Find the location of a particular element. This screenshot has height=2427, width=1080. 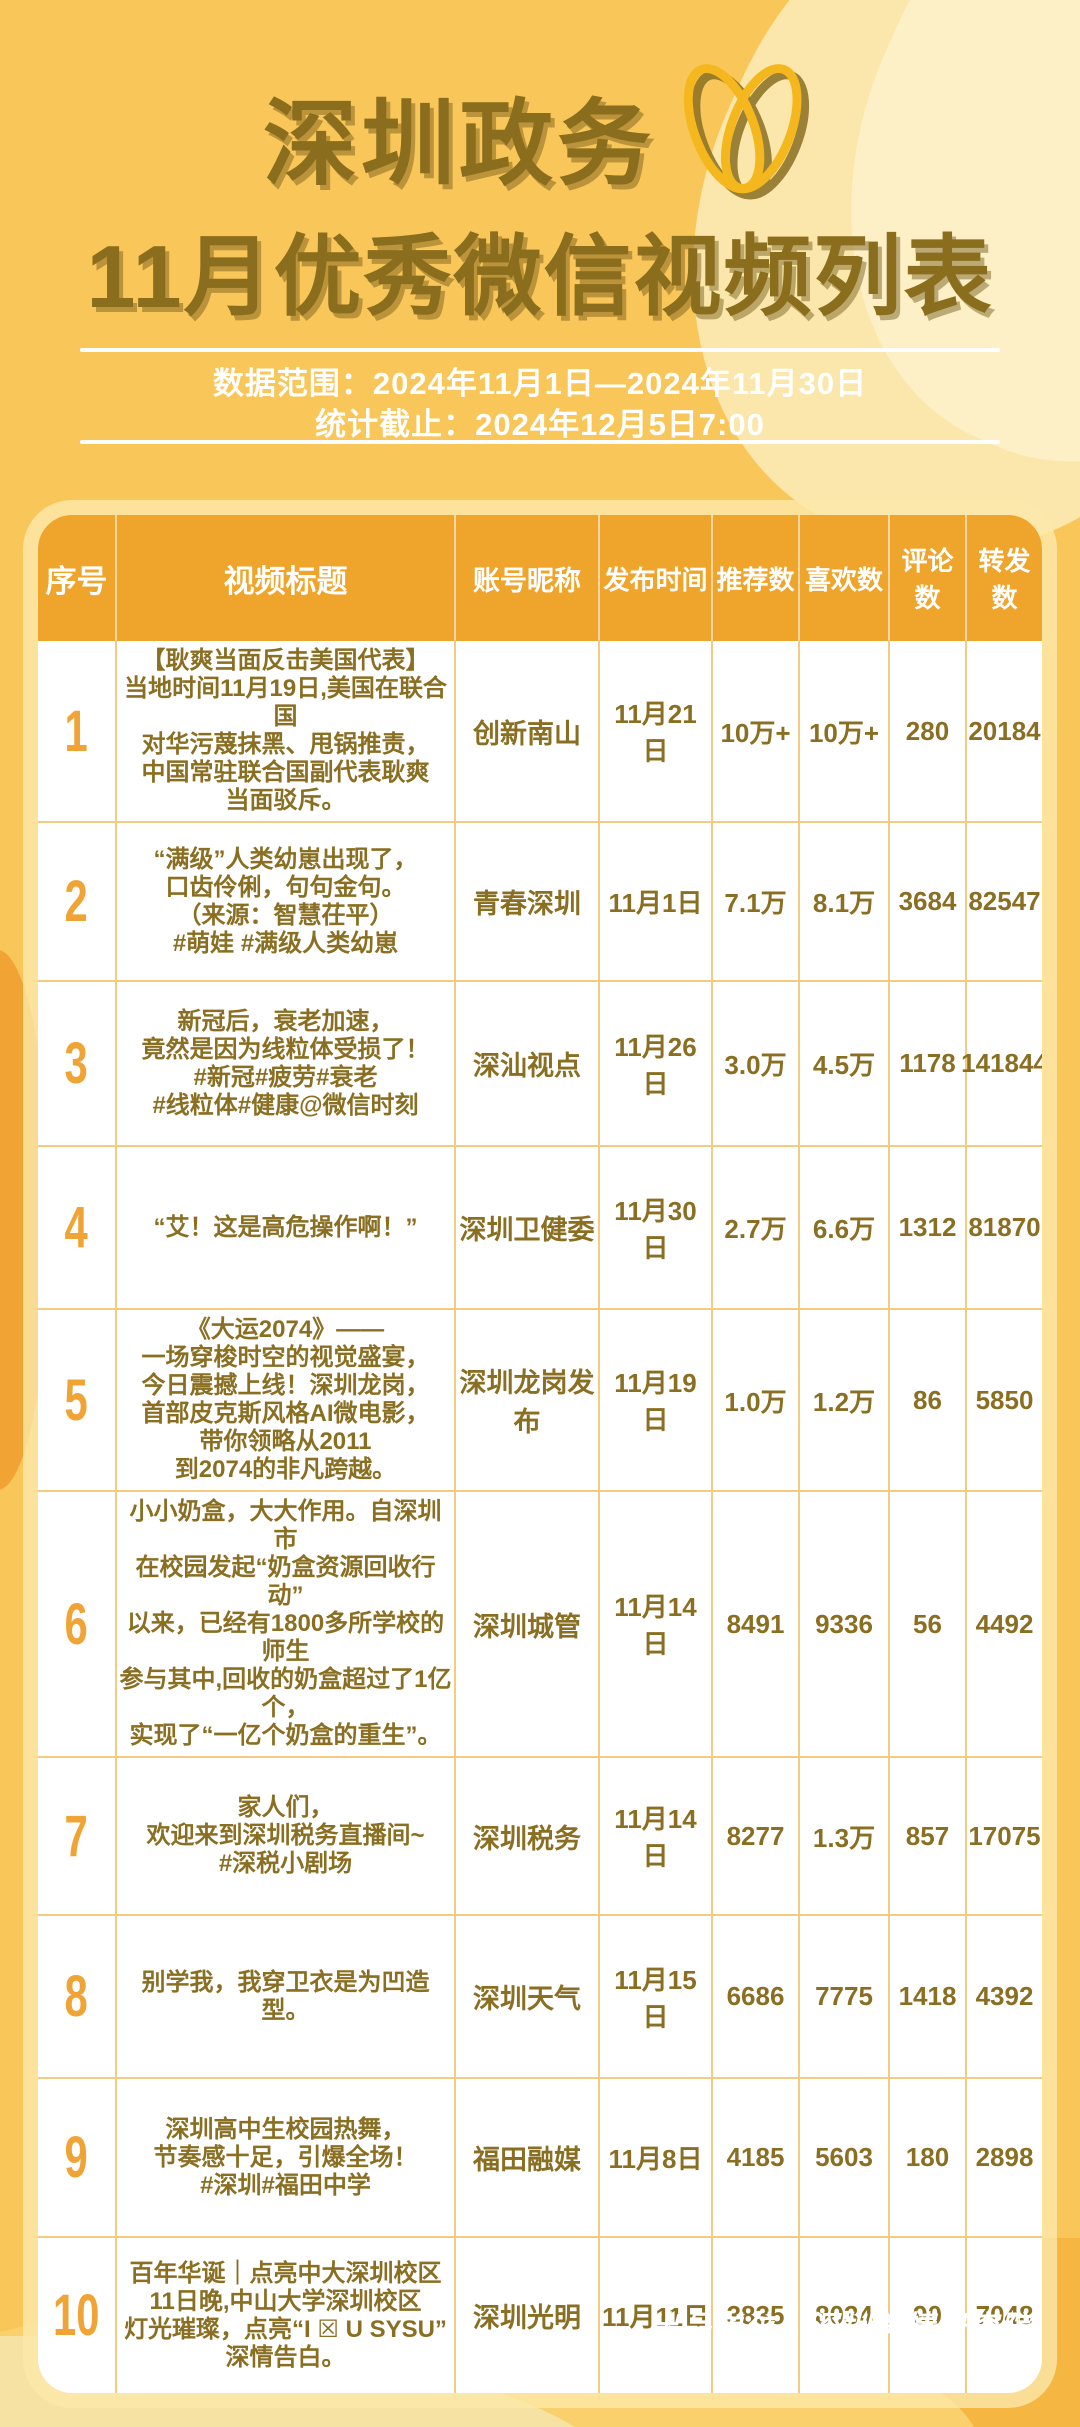

cell-comments: 180 is located at coordinates (928, 2157).